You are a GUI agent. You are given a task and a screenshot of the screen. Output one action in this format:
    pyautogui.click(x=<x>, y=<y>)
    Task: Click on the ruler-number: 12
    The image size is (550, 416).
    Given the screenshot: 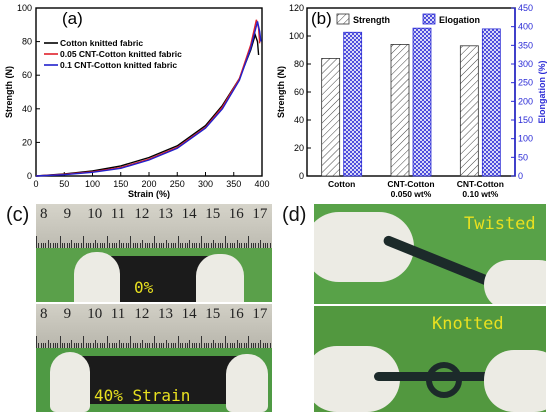 What is the action you would take?
    pyautogui.click(x=142, y=214)
    